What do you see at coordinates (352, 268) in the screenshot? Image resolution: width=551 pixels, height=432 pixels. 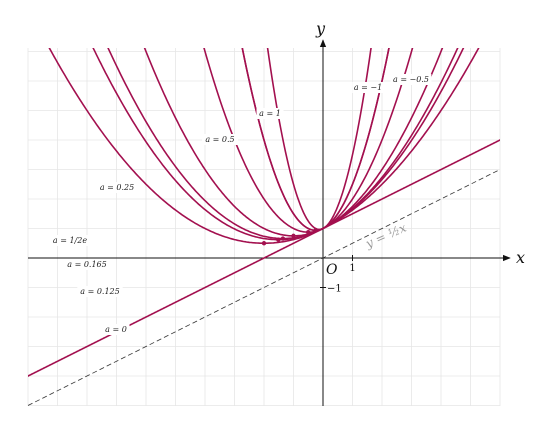 I see `x-tick-label-1: 1` at bounding box center [352, 268].